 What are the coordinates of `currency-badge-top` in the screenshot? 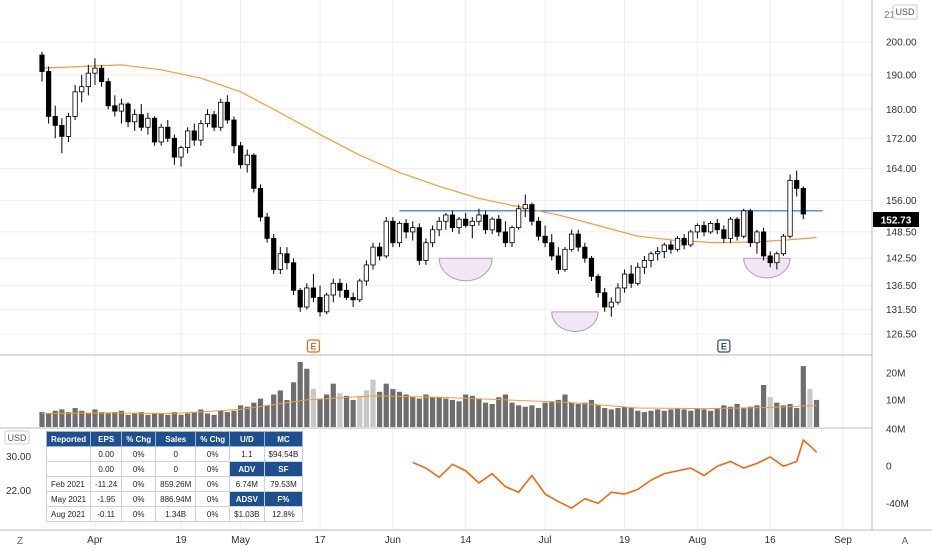 It's located at (905, 12).